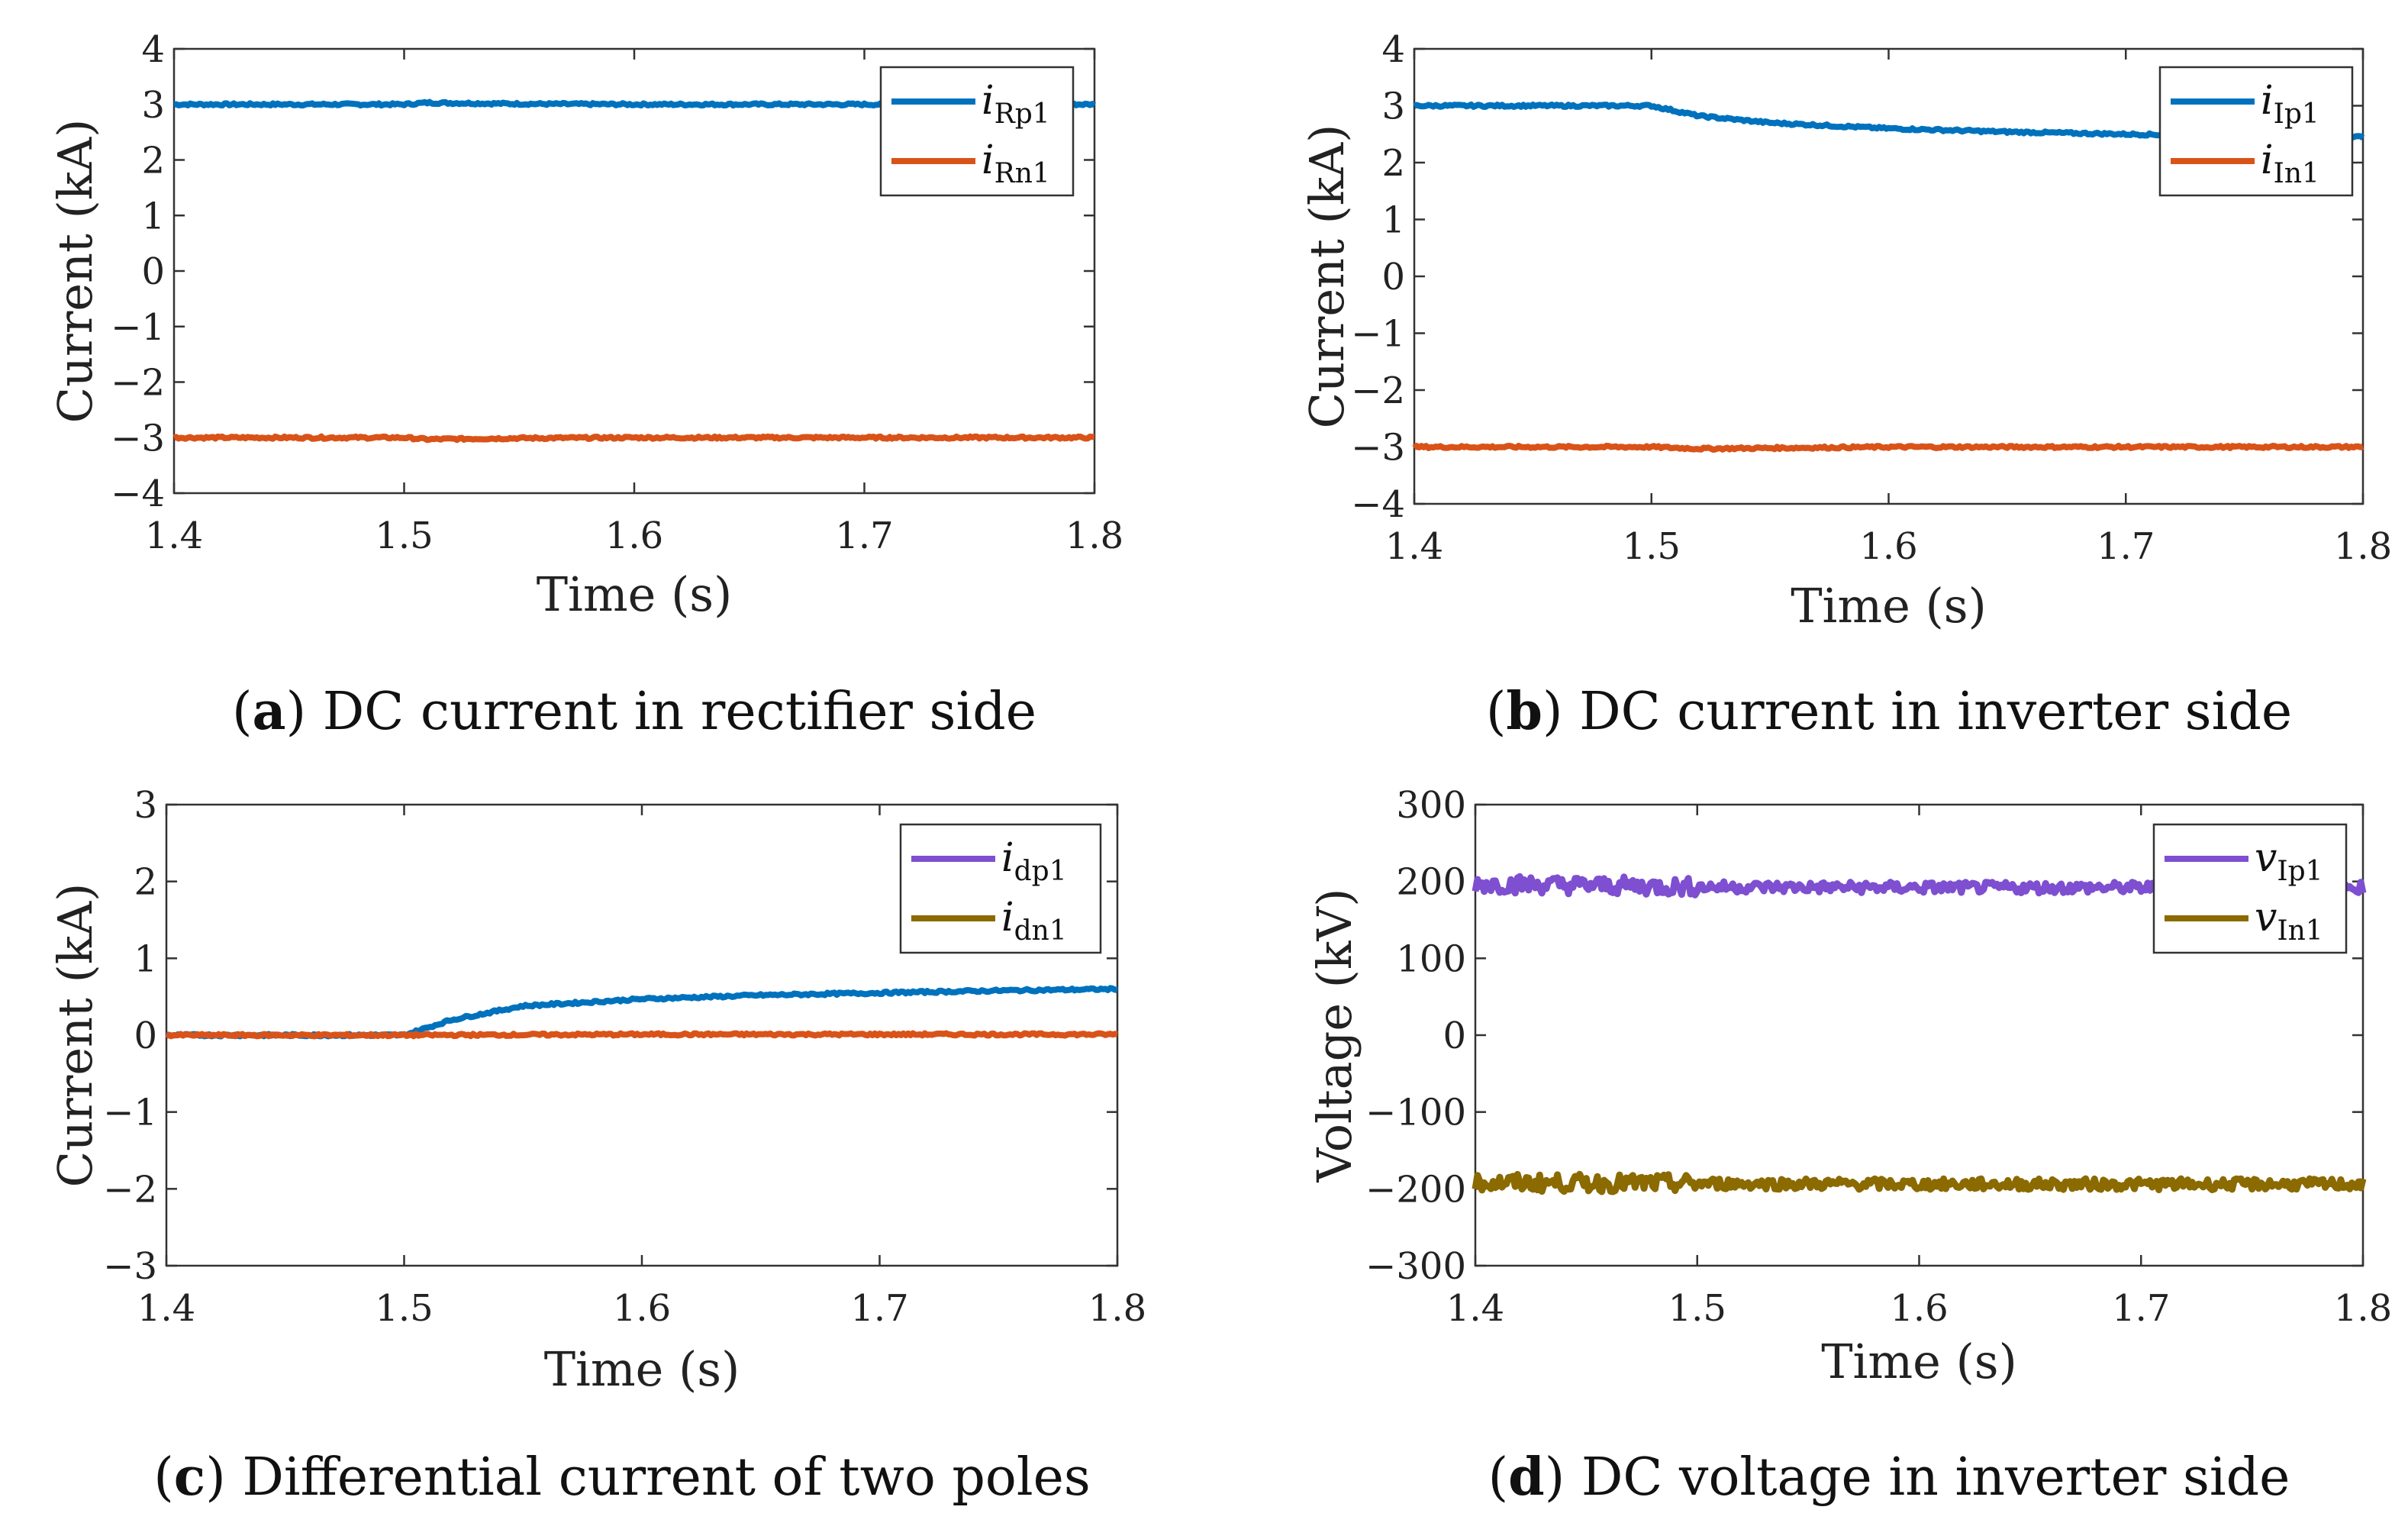  Describe the element at coordinates (2289, 921) in the screenshot. I see `legend-label-vIn1: vIn1` at that location.